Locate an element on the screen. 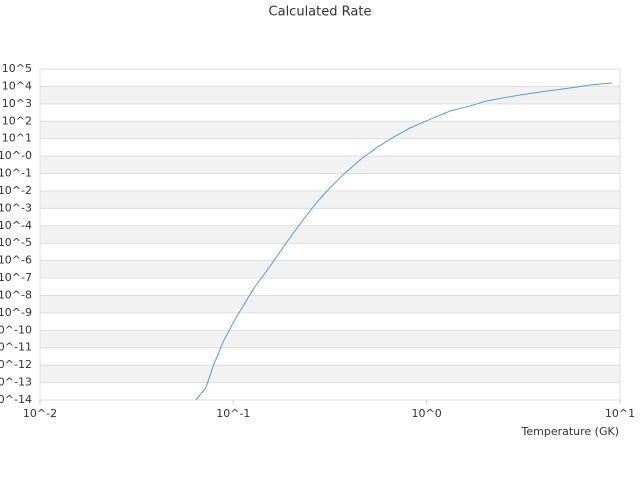  y-tick-label: 10^-3 is located at coordinates (16, 207).